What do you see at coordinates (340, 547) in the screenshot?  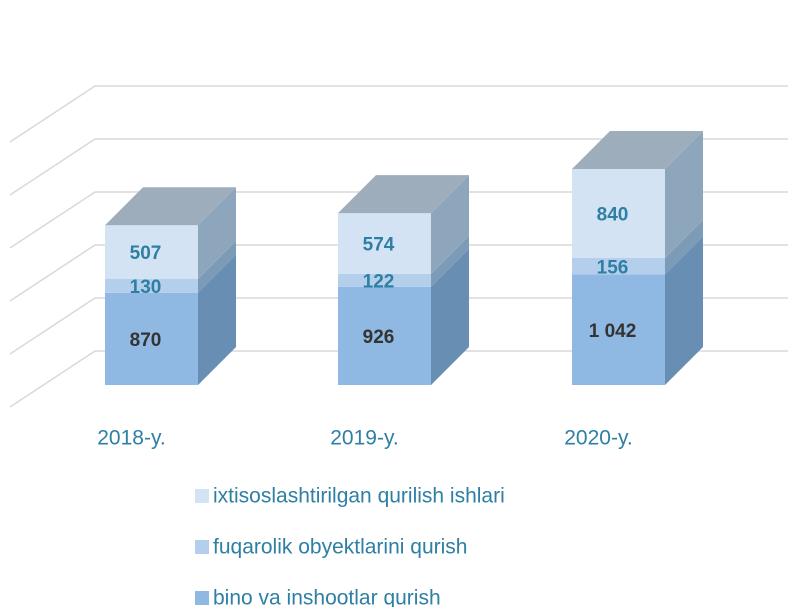 I see `legend-label: fuqarolik obyektlarini qurish` at bounding box center [340, 547].